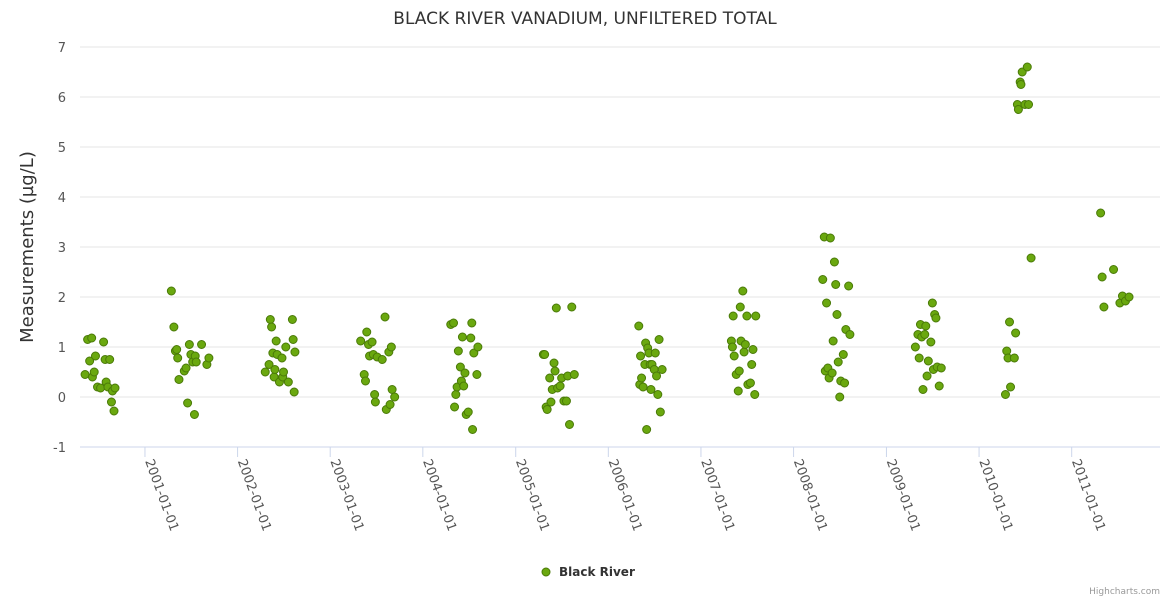 The height and width of the screenshot is (600, 1170). What do you see at coordinates (597, 572) in the screenshot?
I see `legend-label-black-river: Black River` at bounding box center [597, 572].